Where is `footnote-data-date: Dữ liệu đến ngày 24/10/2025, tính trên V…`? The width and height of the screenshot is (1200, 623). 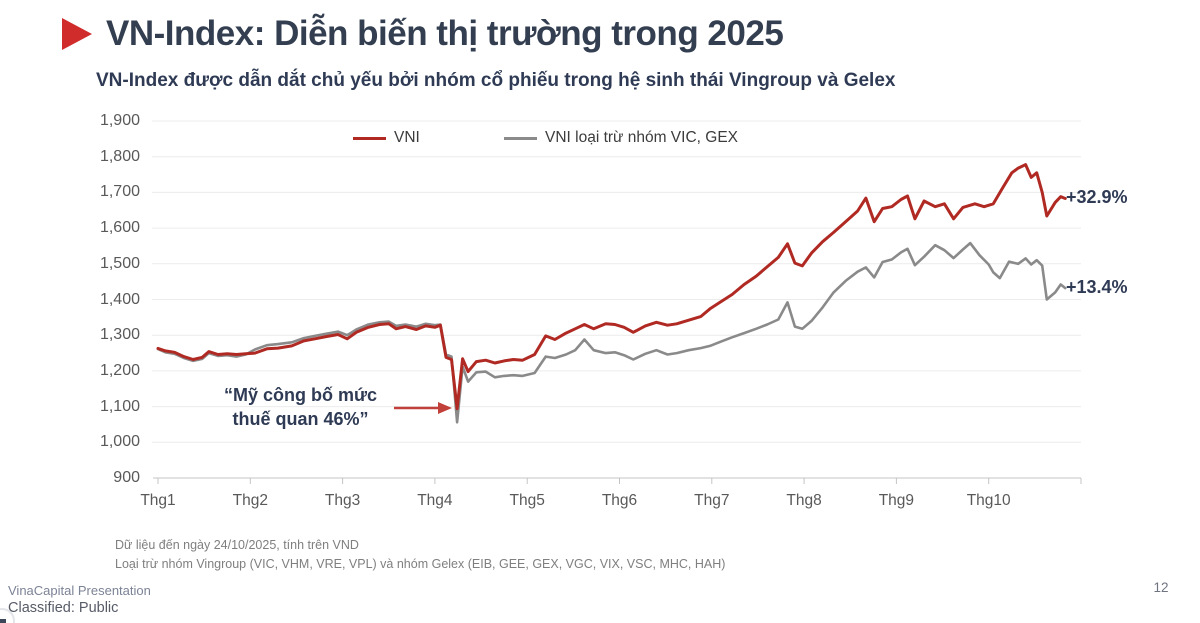
footnote-data-date: Dữ liệu đến ngày 24/10/2025, tính trên V… is located at coordinates (237, 545).